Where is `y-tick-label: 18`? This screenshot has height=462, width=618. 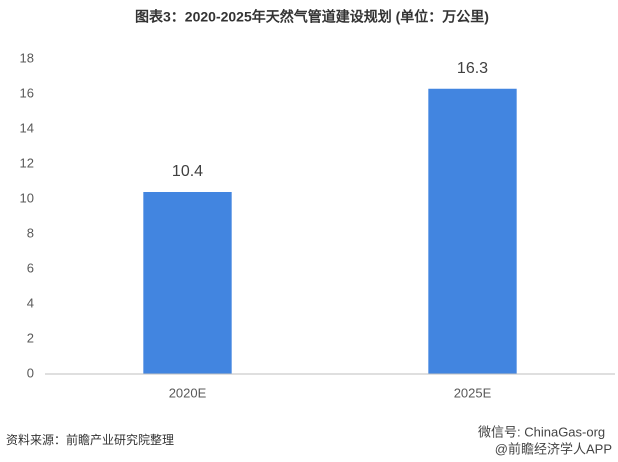
y-tick-label: 18 is located at coordinates (27, 57).